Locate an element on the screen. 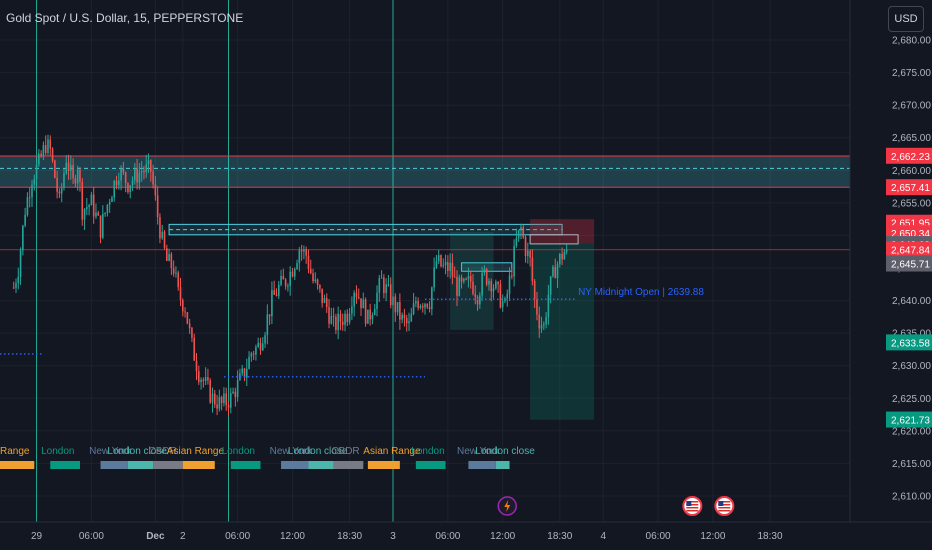 The height and width of the screenshot is (550, 932). price-tick-label: 2,615.00 is located at coordinates (911, 464).